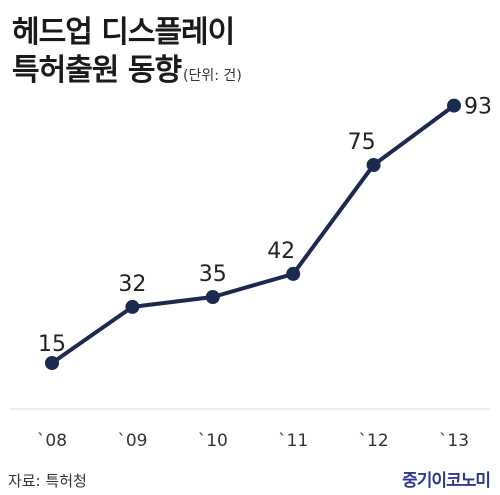 Image resolution: width=500 pixels, height=495 pixels. I want to click on x-tick-label: `12, so click(374, 441).